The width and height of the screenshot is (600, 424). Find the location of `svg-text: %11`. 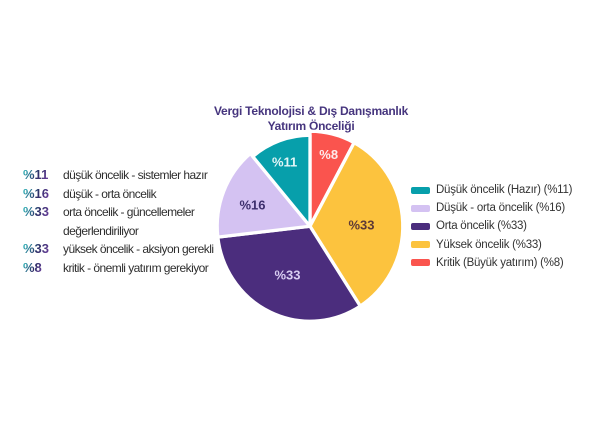

svg-text: %11 is located at coordinates (284, 162).